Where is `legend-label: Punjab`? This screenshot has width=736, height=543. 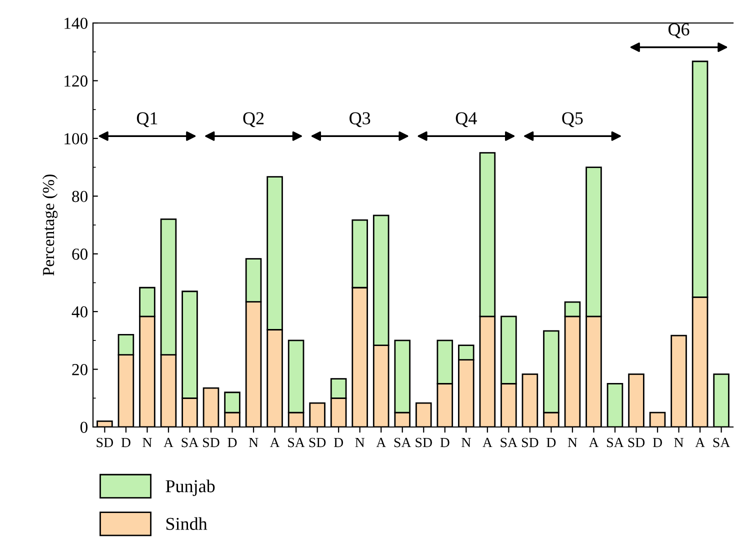
legend-label: Punjab is located at coordinates (190, 488).